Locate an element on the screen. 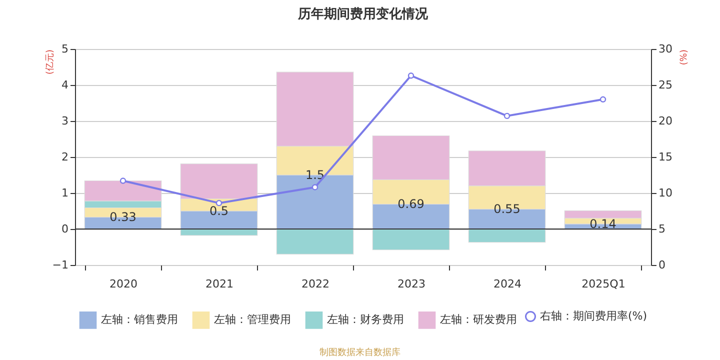 This screenshot has width=720, height=360. data-label: 0.33 is located at coordinates (123, 217).